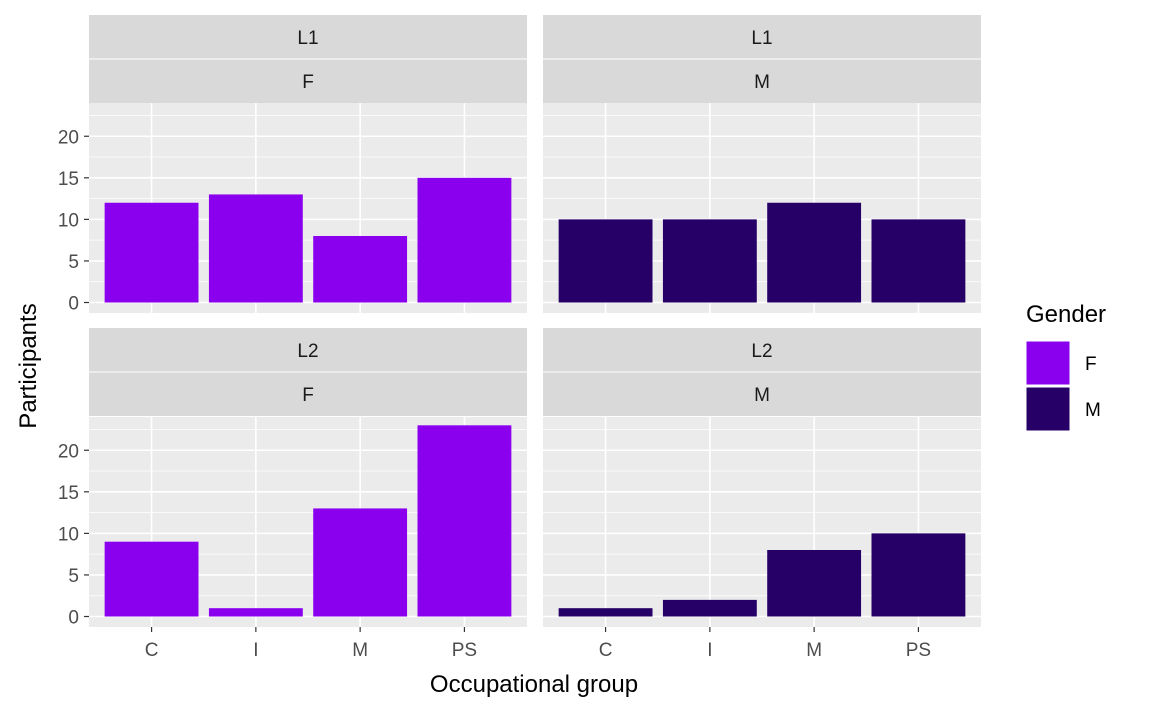  I want to click on legend-key-m, so click(1048, 409).